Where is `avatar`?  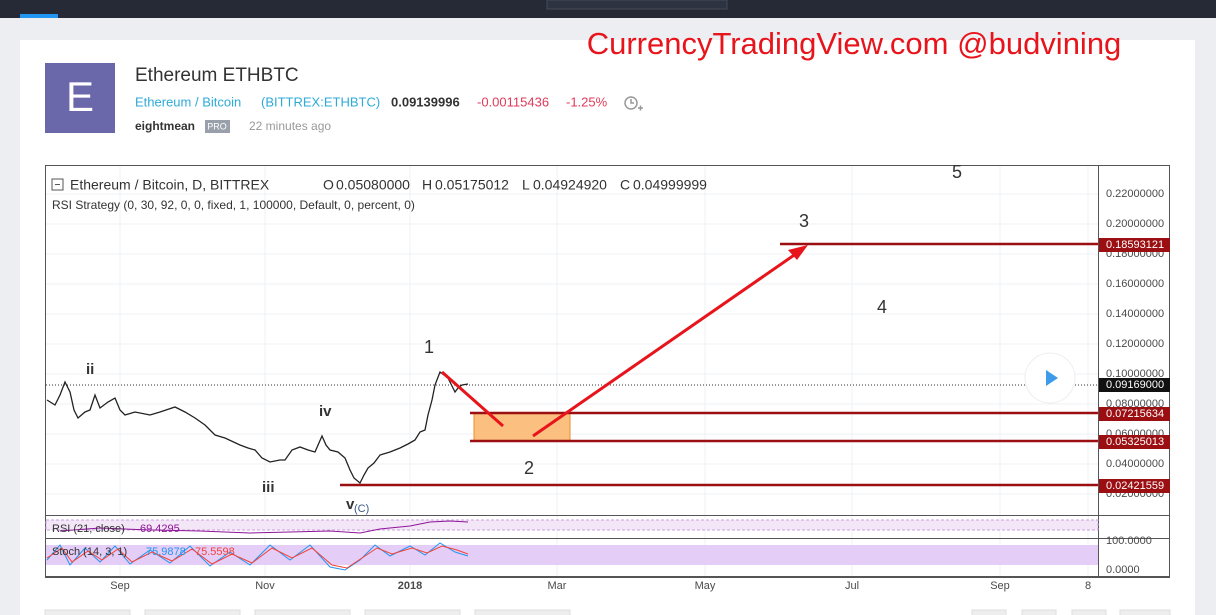 avatar is located at coordinates (80, 98).